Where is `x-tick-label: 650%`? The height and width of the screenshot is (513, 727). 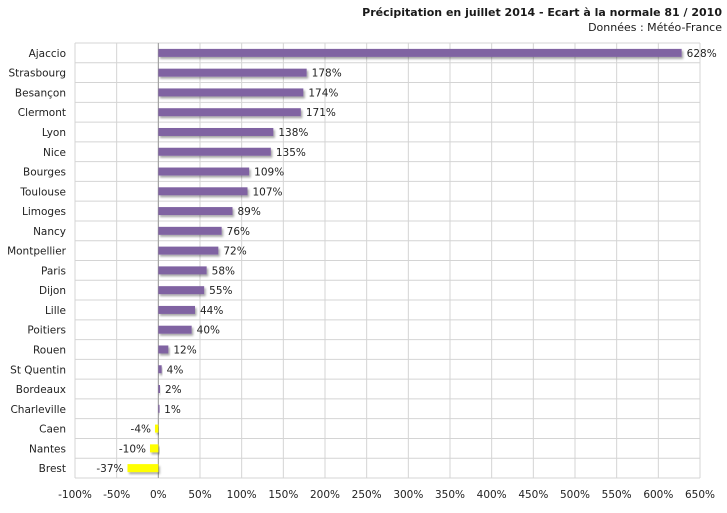
x-tick-label: 650% is located at coordinates (700, 495).